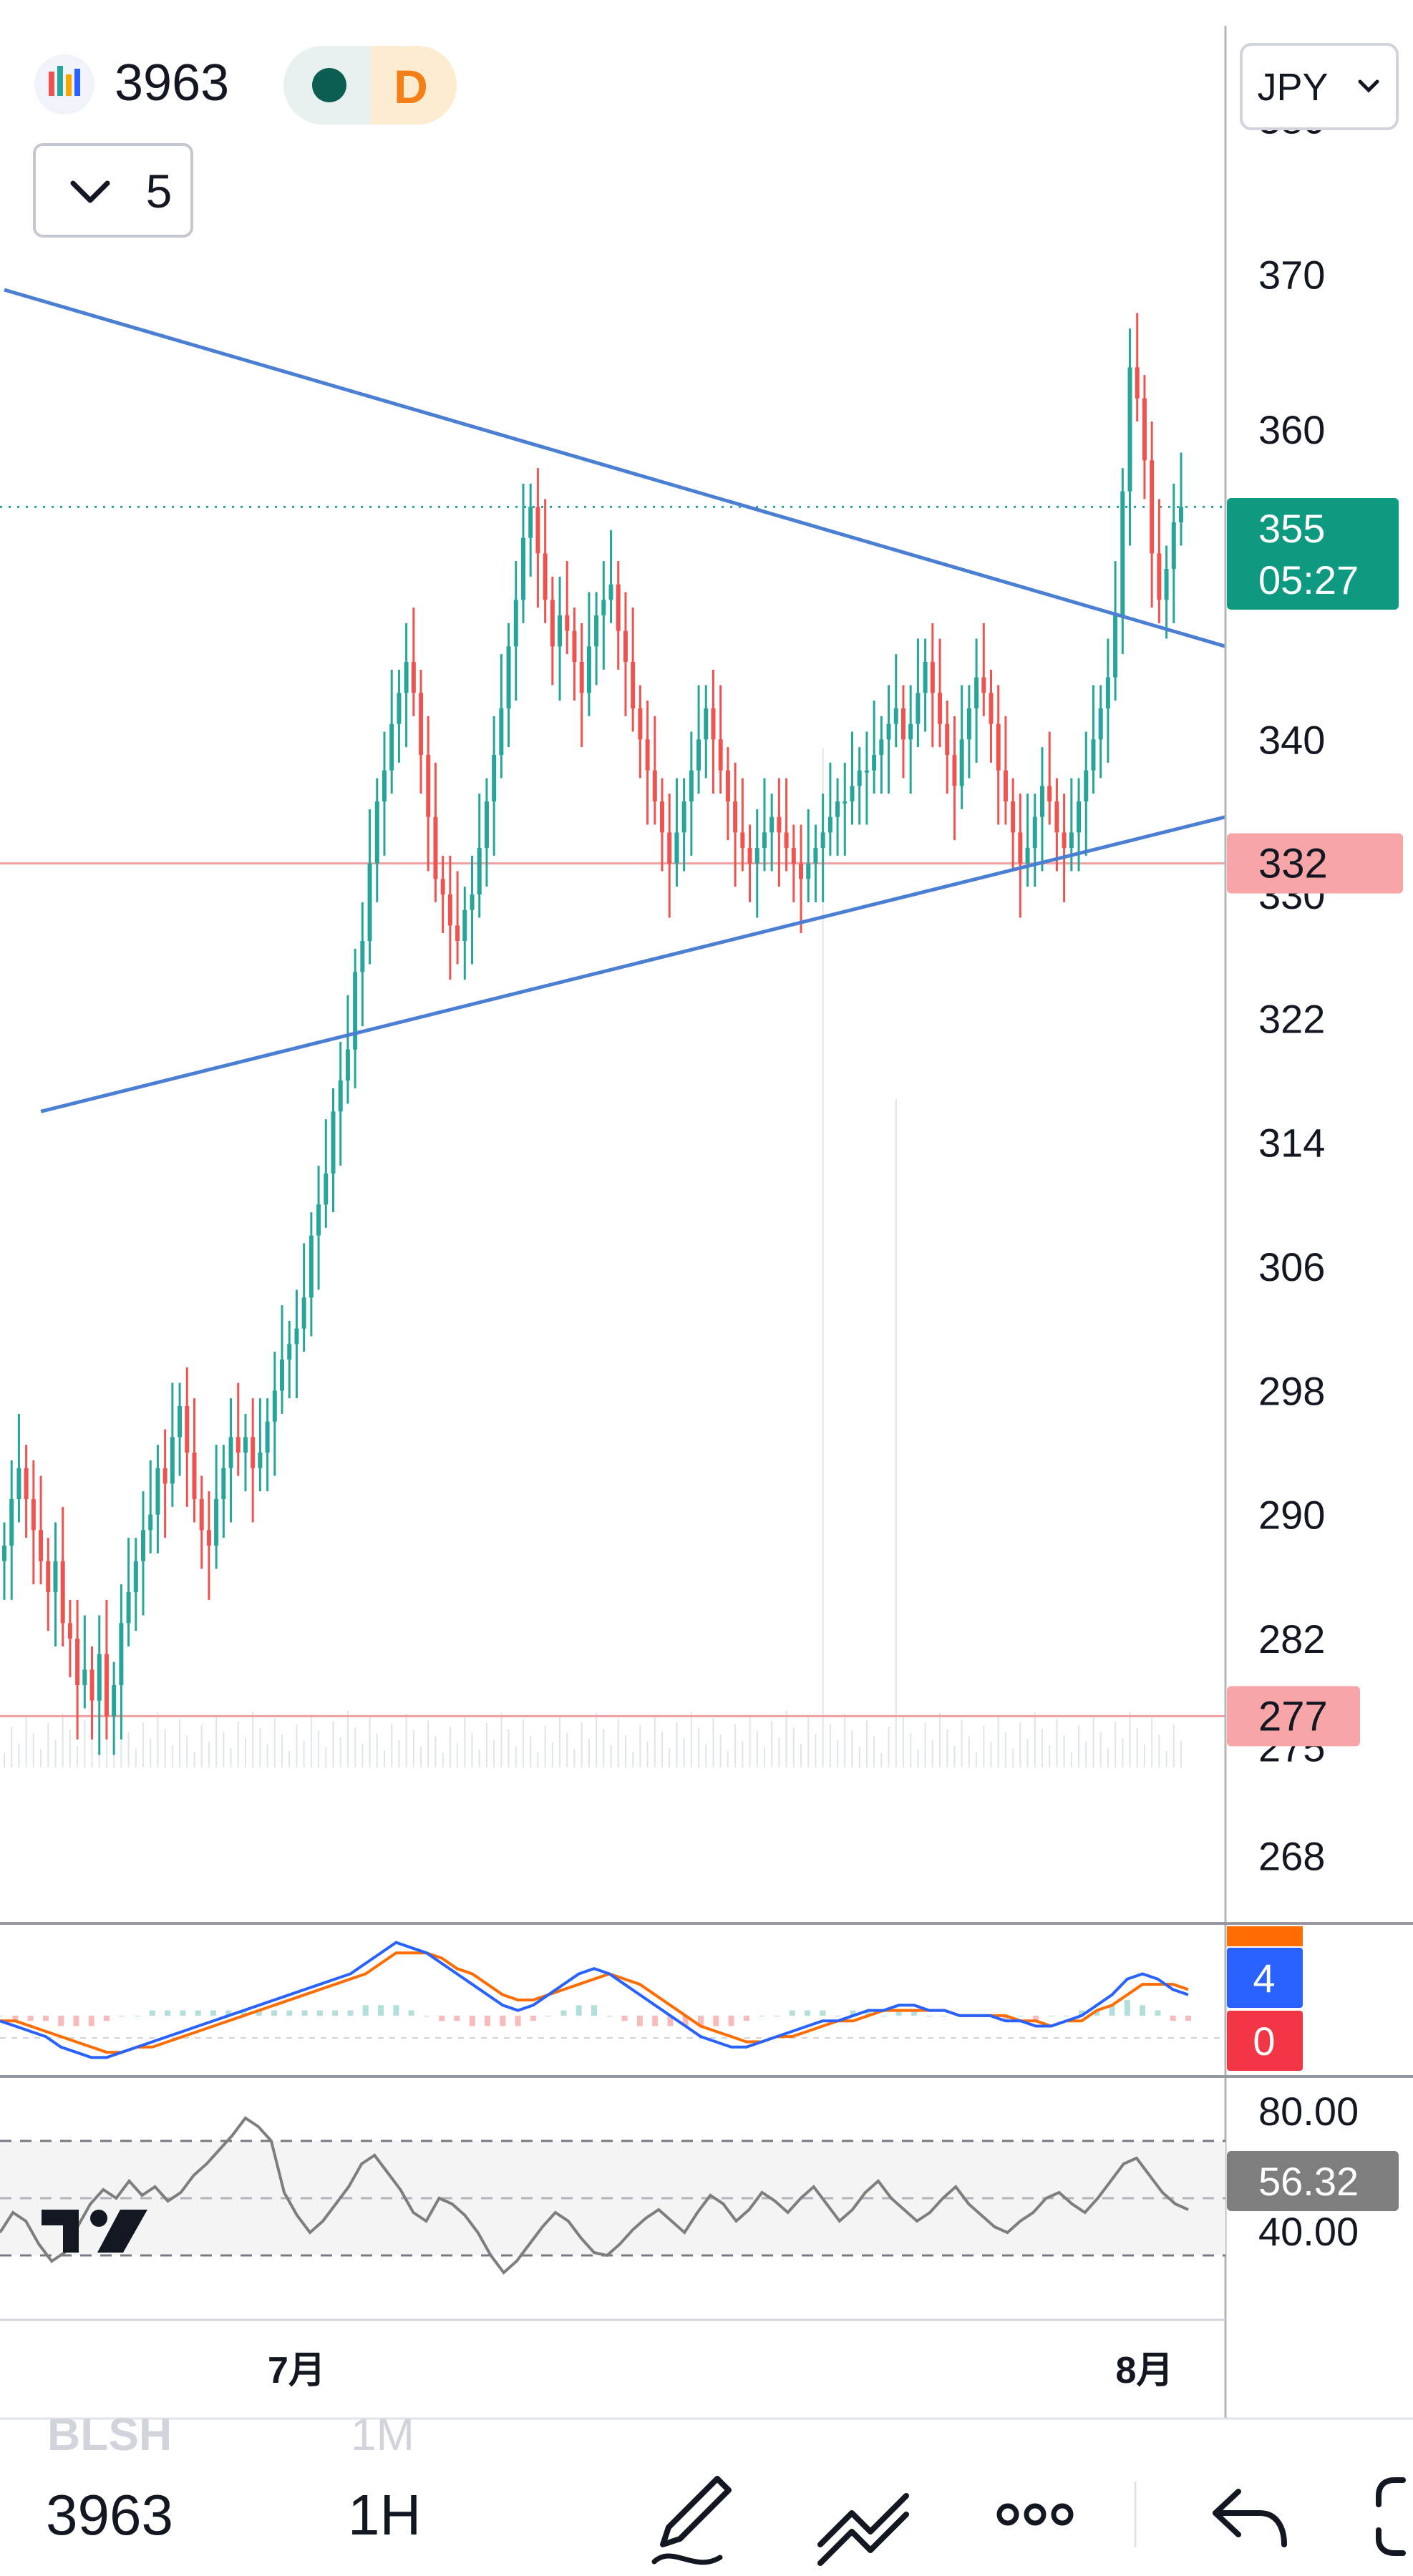  I want to click on level-badge-high: 332, so click(1315, 863).